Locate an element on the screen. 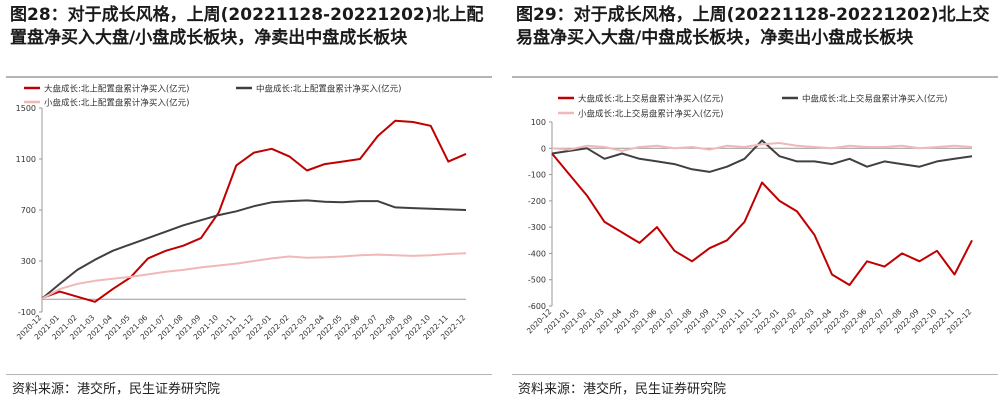  legend-label-3: 小盘成长:北上交易盘累计净买入(亿元) is located at coordinates (651, 114).